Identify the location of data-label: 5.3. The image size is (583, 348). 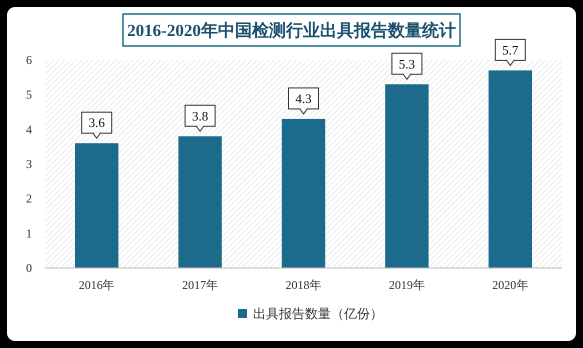
(407, 64).